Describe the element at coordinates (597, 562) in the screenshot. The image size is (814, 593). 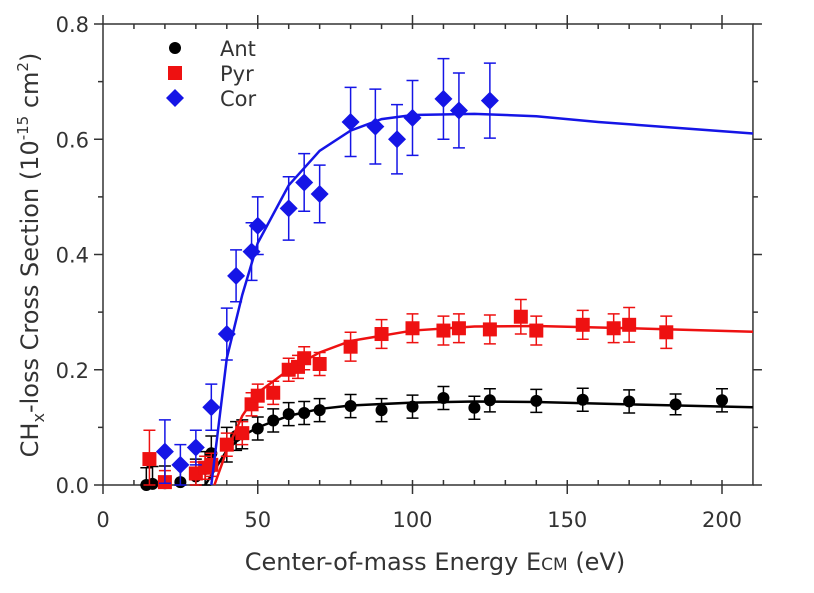
I see `x-label-part: (eV)` at that location.